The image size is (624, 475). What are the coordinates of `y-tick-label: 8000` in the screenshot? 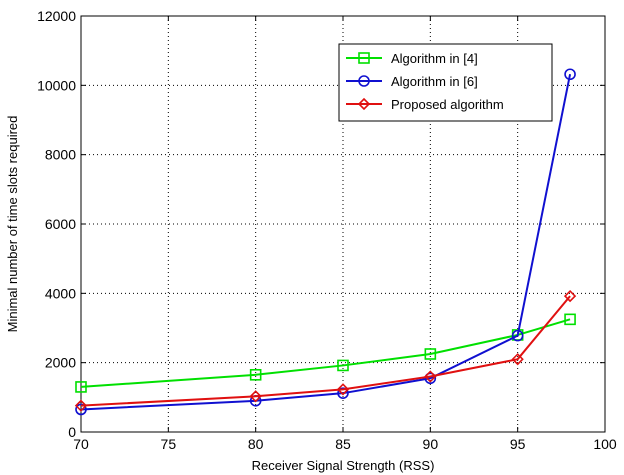 It's located at (60, 155).